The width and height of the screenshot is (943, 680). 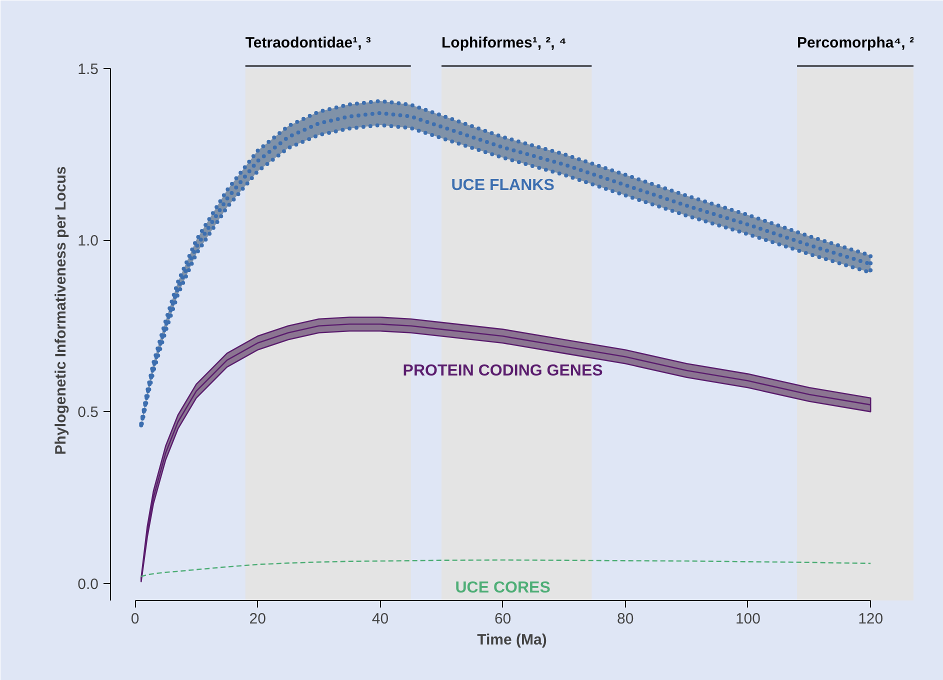 I want to click on band-label: Tetraodontidae¹, ³, so click(x=308, y=43).